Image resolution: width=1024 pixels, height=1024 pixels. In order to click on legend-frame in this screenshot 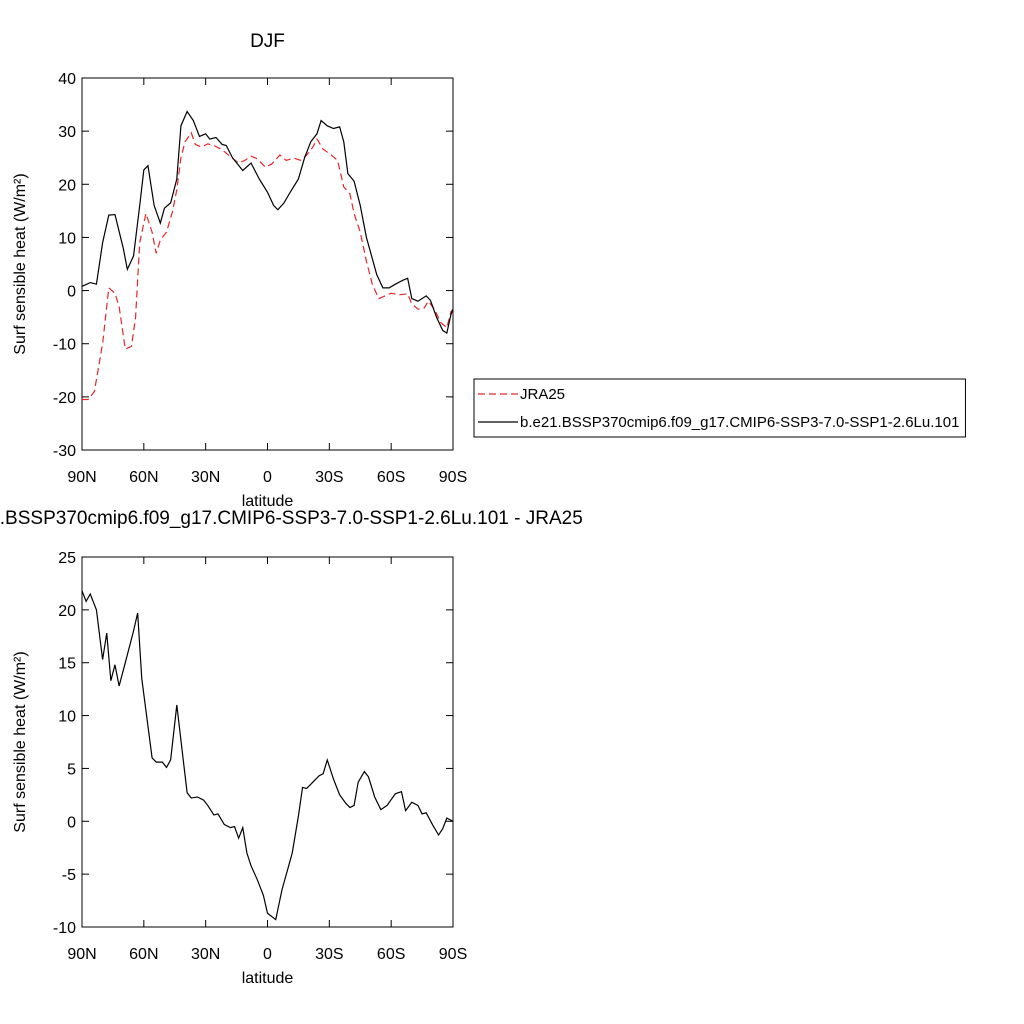, I will do `click(719, 408)`.